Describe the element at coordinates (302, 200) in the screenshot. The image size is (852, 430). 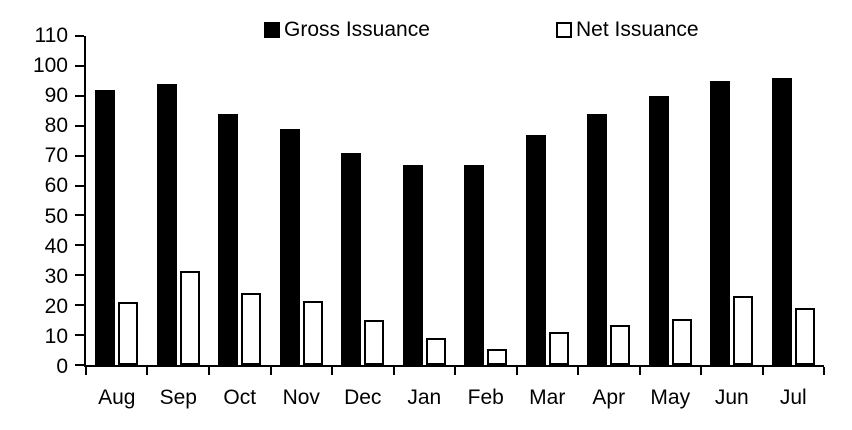
I see `category-group-nov` at that location.